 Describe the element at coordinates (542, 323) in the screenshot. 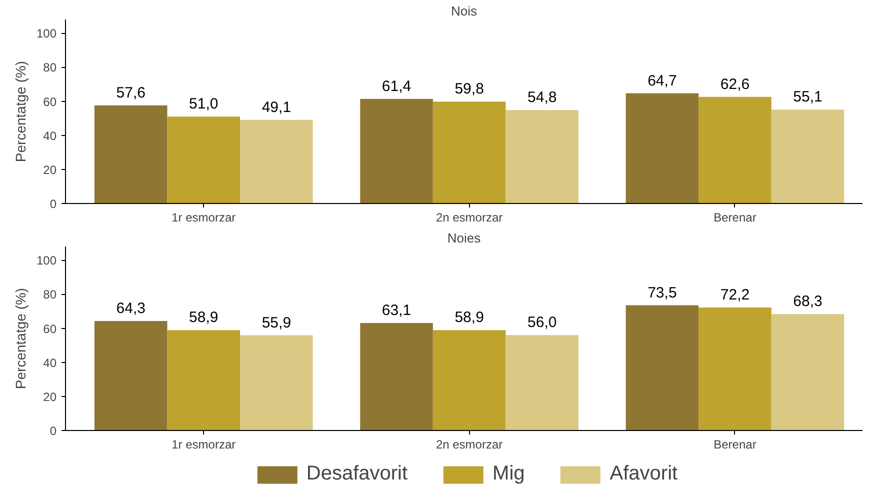

I see `data-label: 56,0` at that location.